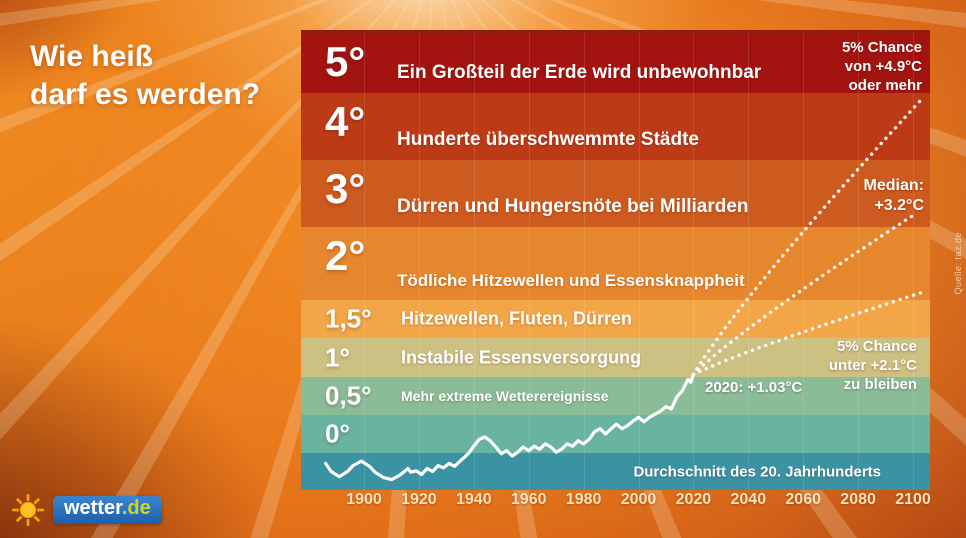  Describe the element at coordinates (93, 508) in the screenshot. I see `brand-name: wetter` at that location.